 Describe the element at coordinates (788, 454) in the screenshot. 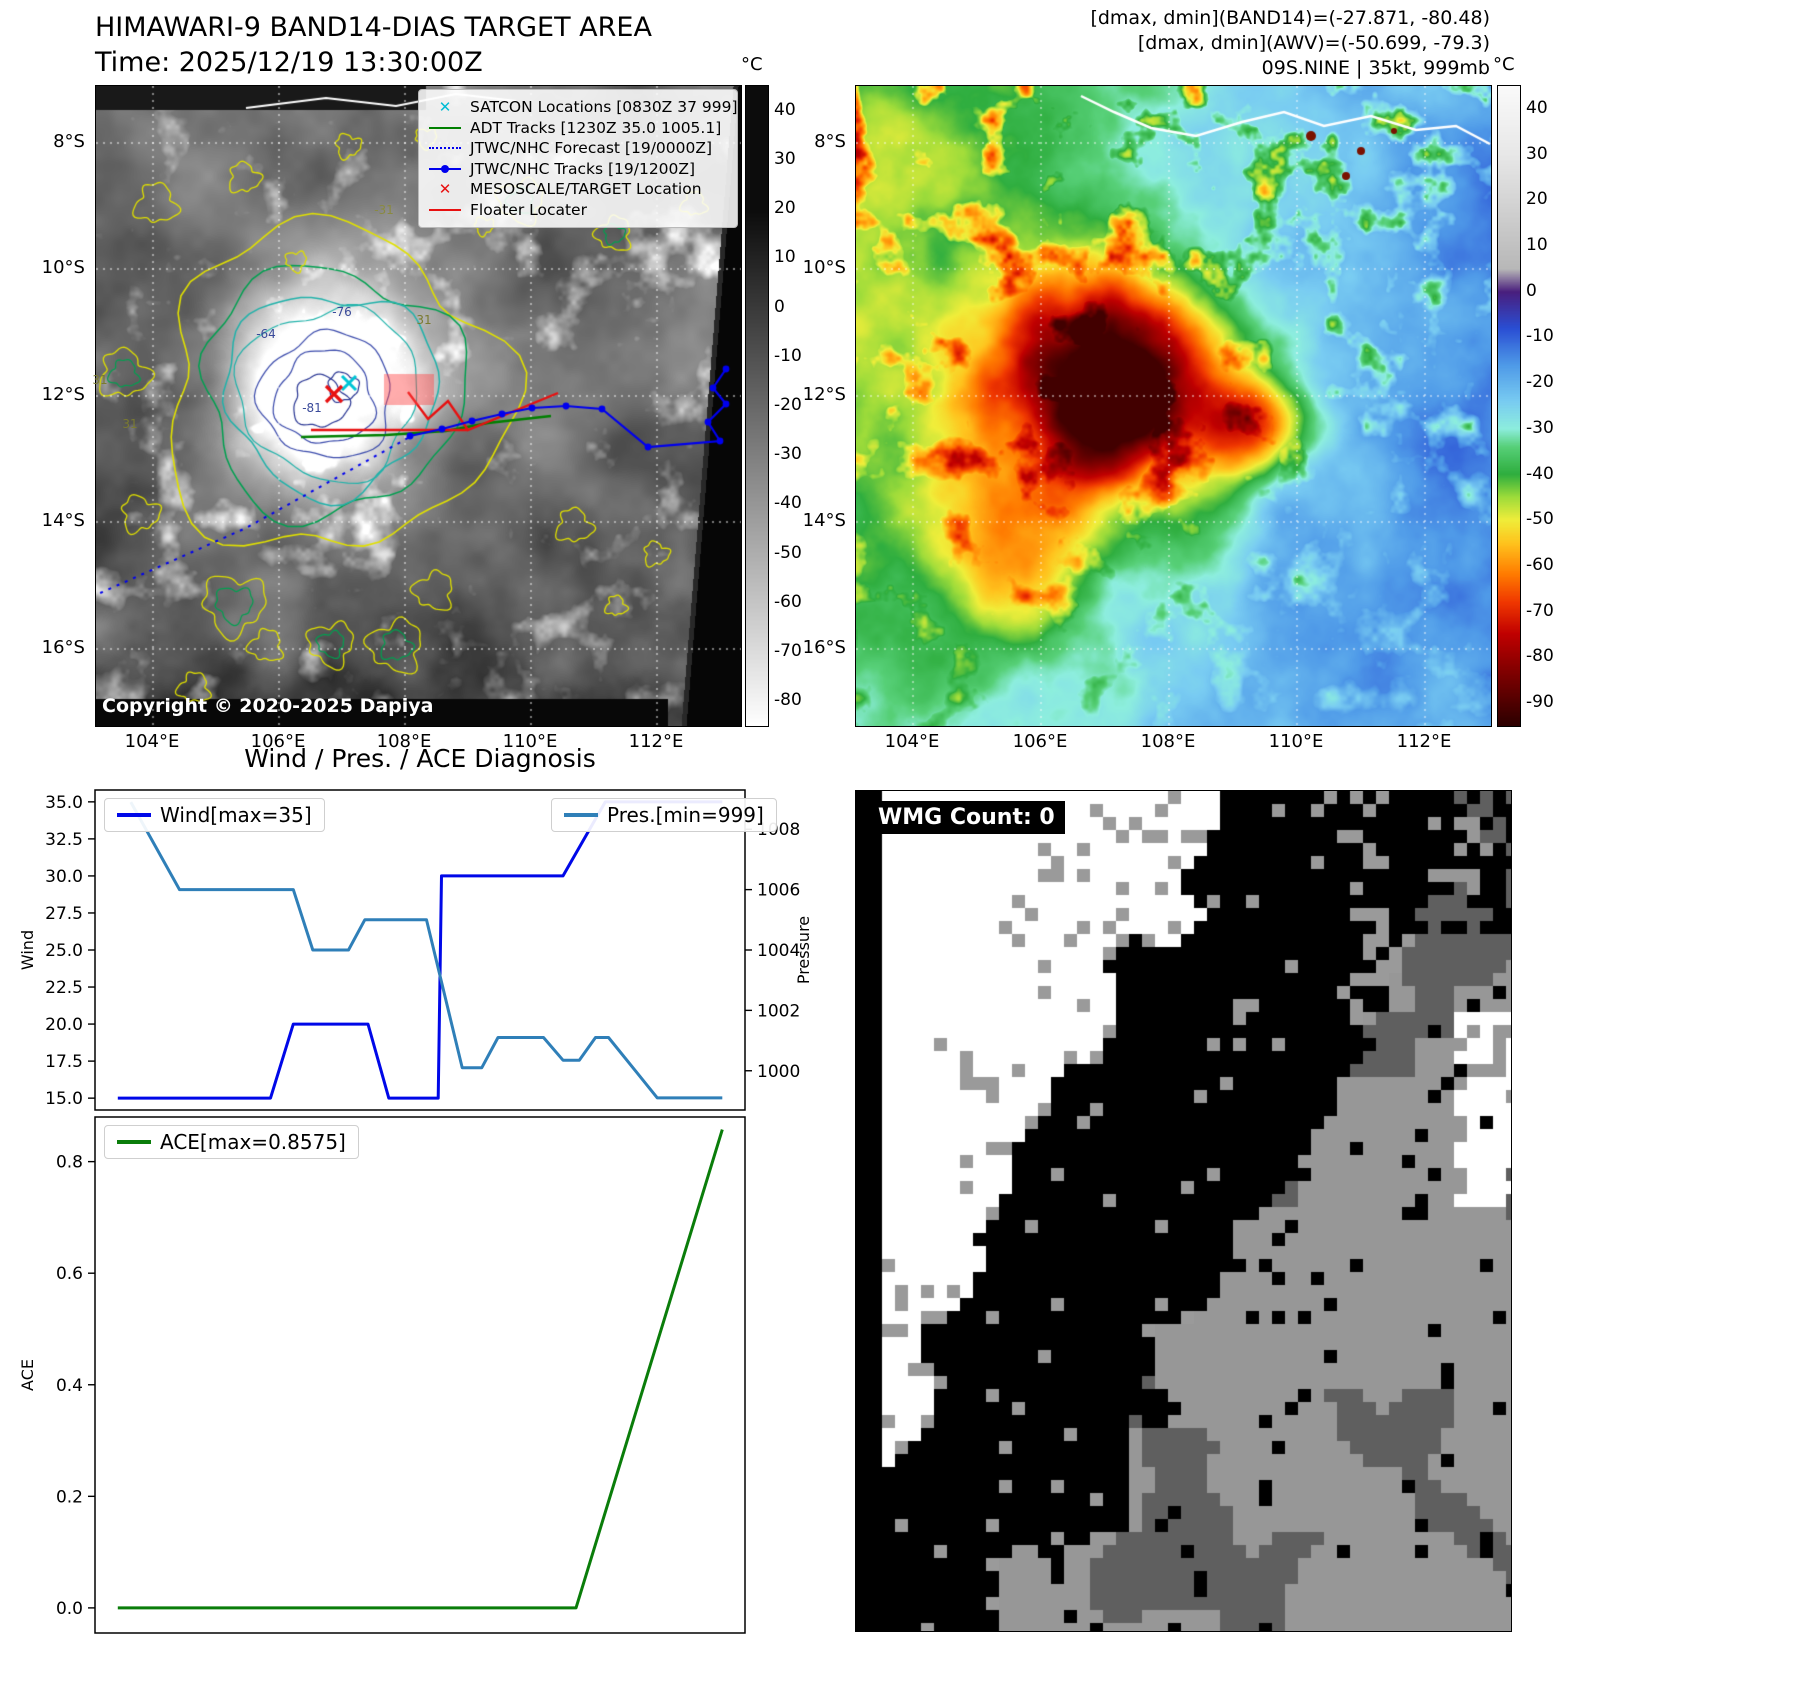

I see `colorbar-tick: -30` at that location.